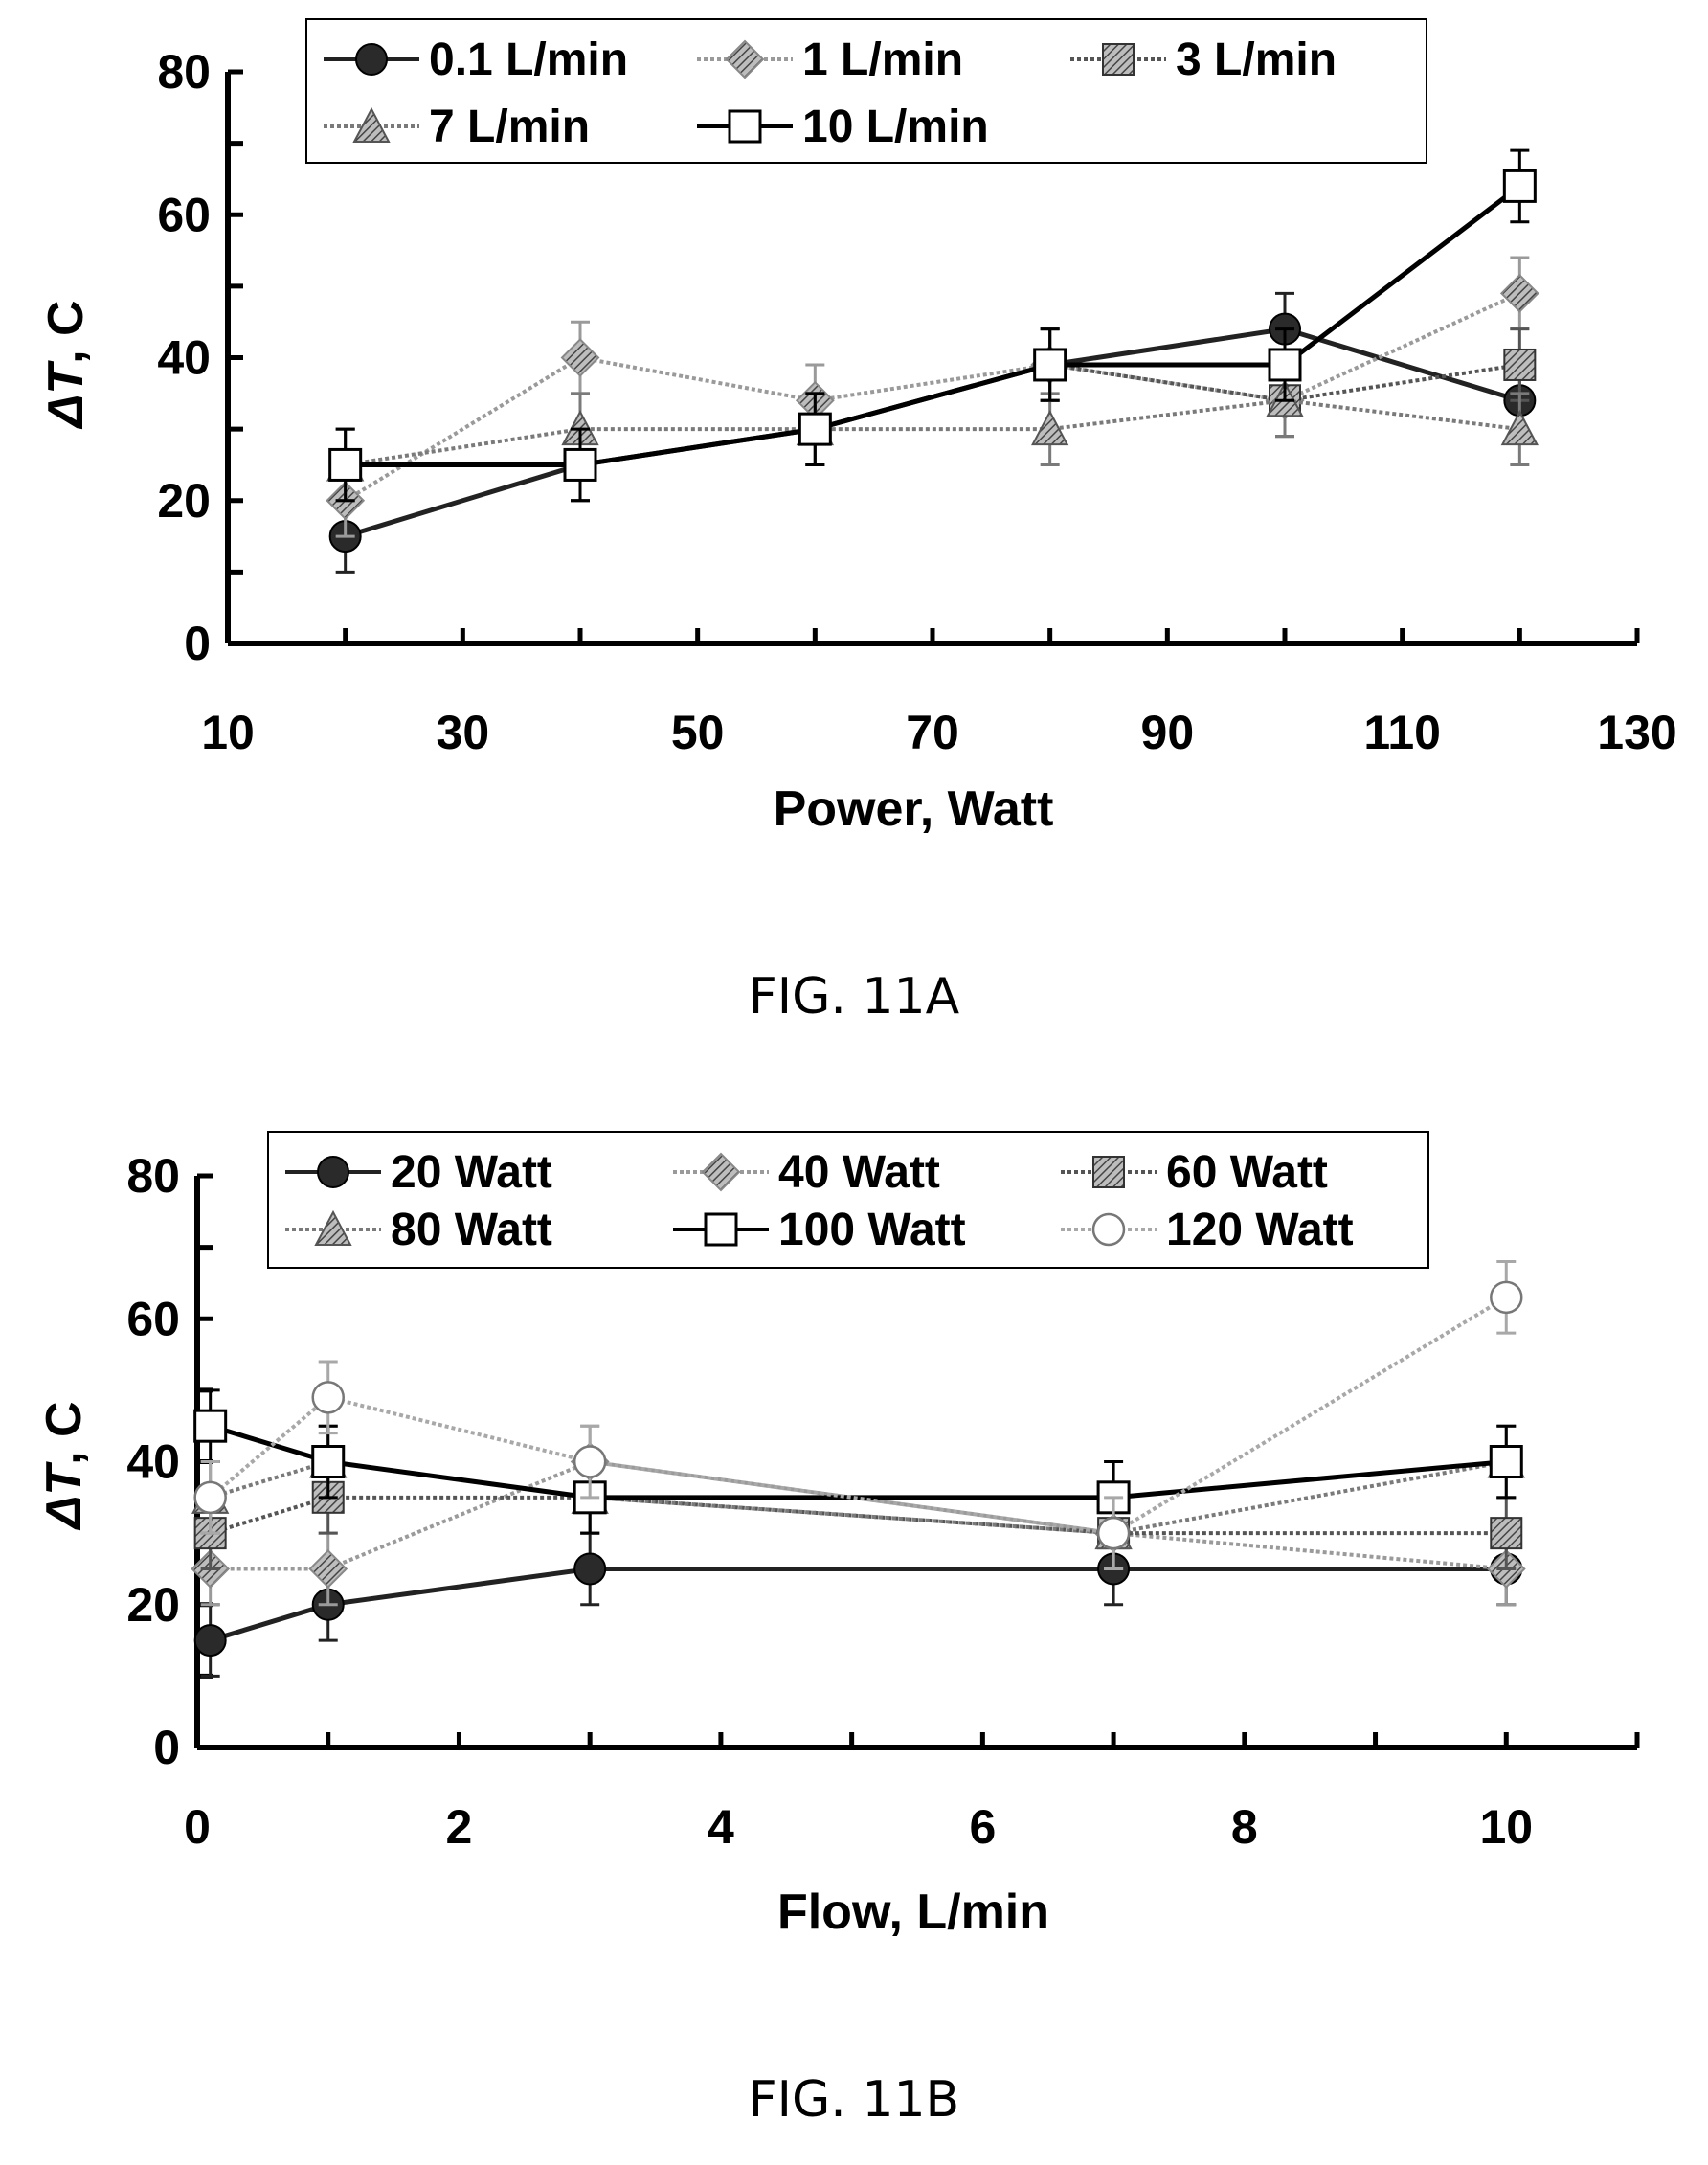  What do you see at coordinates (153, 1462) in the screenshot?
I see `chart-11b-ytick-label: 40` at bounding box center [153, 1462].